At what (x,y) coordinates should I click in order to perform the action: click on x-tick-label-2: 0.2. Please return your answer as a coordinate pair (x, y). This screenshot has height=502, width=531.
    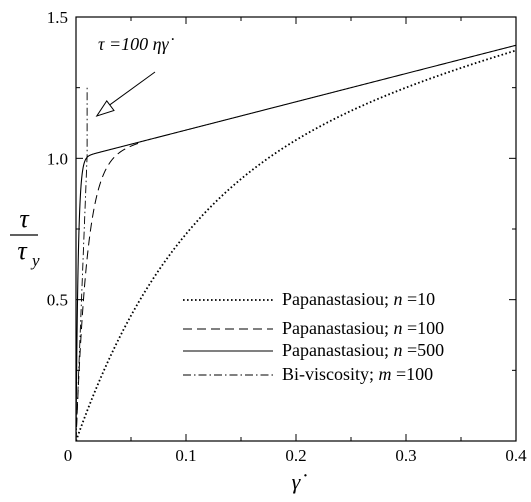
    Looking at the image, I should click on (295, 455).